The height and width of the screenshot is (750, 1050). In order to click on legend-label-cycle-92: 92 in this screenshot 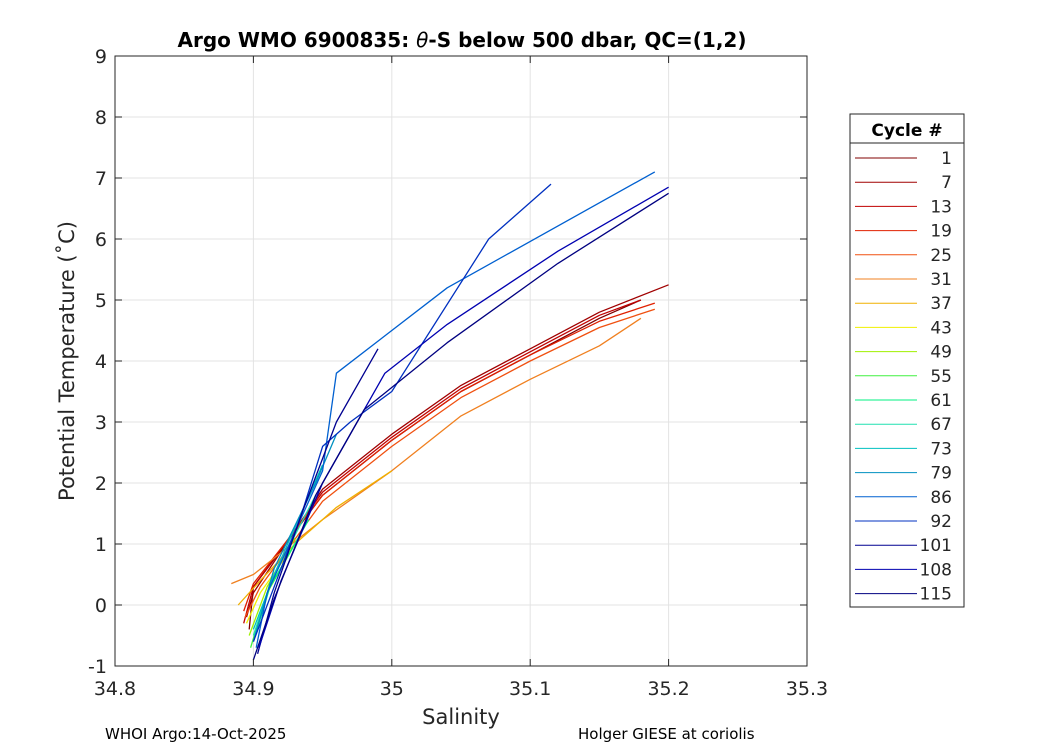, I will do `click(941, 522)`.